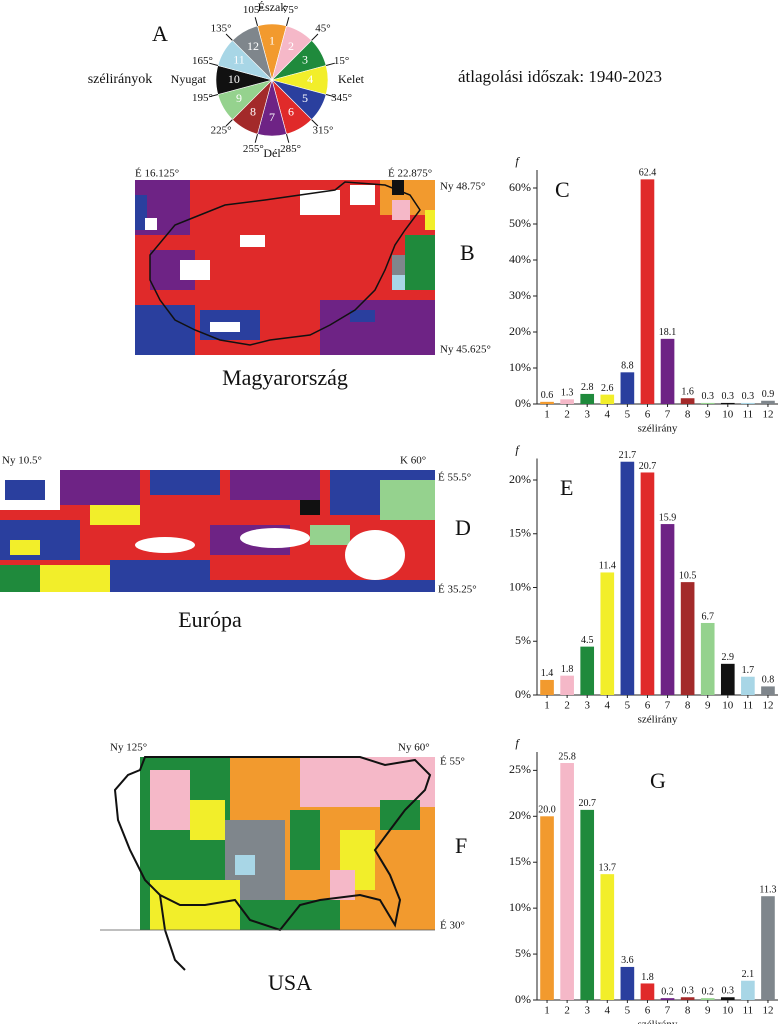 Image resolution: width=783 pixels, height=1024 pixels. I want to click on map-coordinate: Ny 60°, so click(414, 748).